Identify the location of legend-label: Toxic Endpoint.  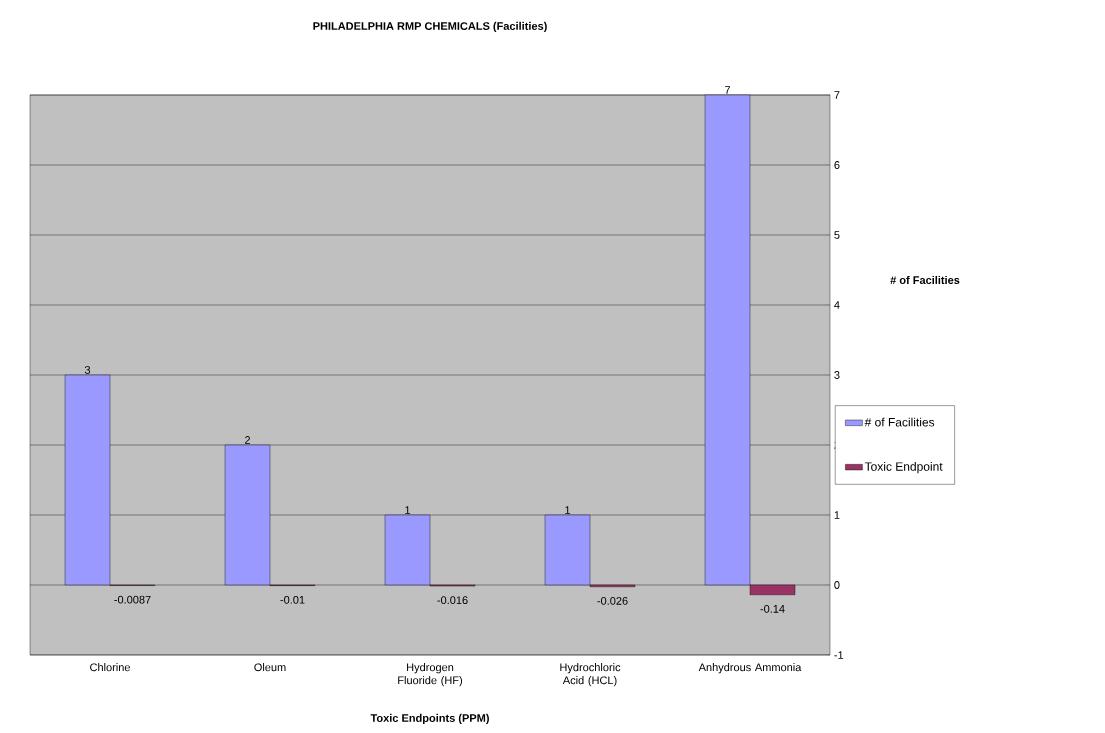
(903, 467).